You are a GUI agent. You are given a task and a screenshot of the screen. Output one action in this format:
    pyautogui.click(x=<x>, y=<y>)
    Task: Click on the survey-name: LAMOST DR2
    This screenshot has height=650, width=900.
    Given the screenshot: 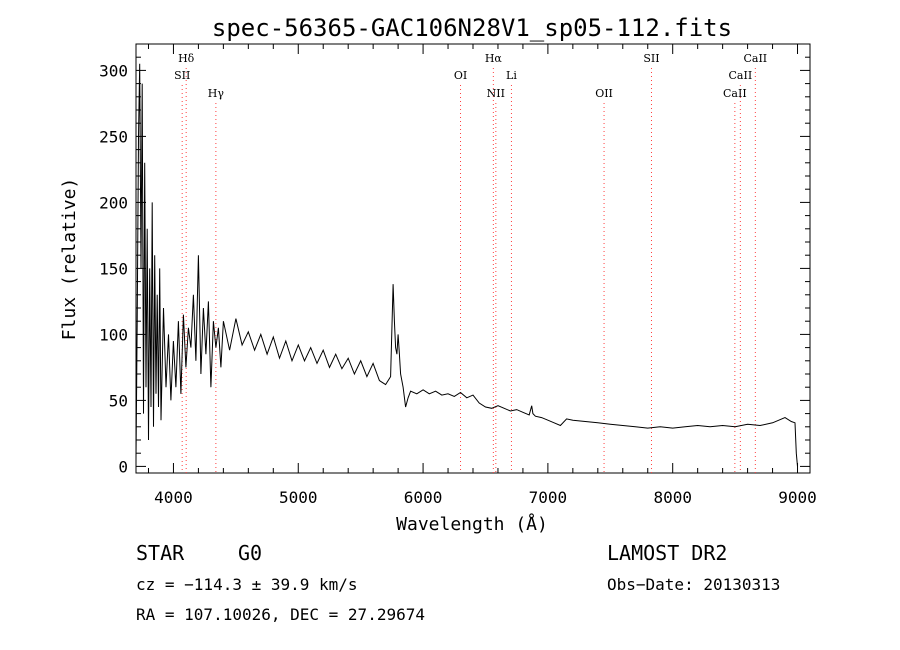 What is the action you would take?
    pyautogui.click(x=667, y=553)
    